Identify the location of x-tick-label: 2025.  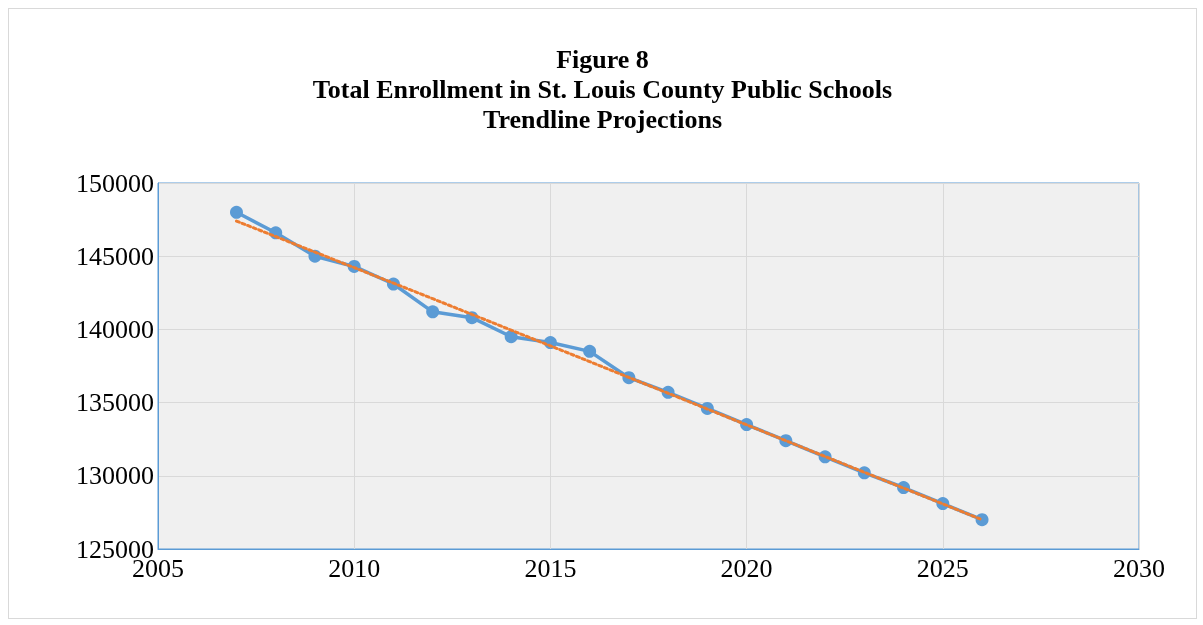
(942, 568).